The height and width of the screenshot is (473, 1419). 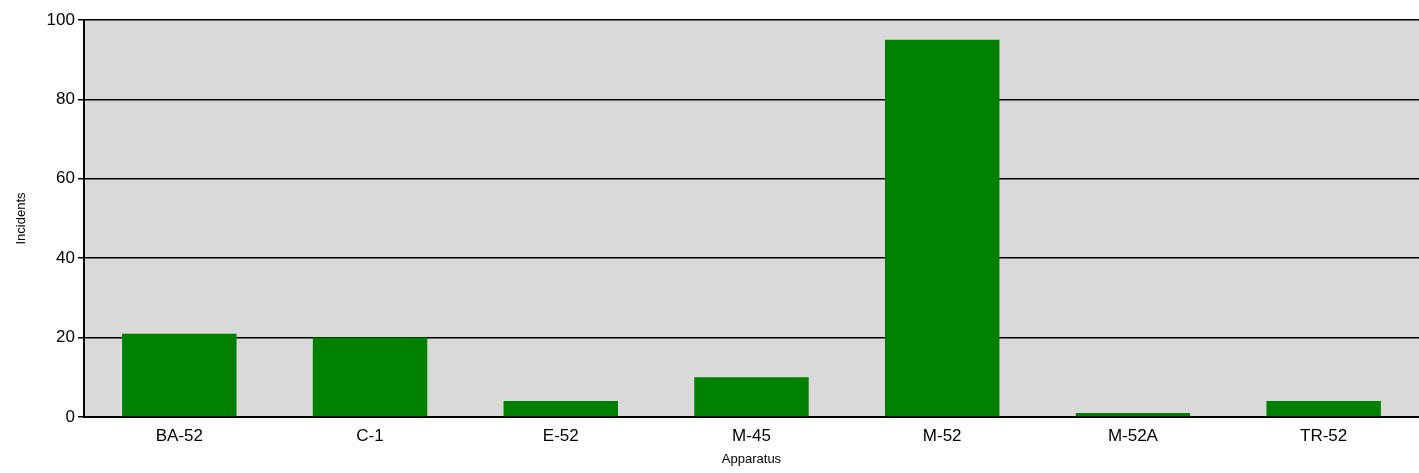 What do you see at coordinates (65, 257) in the screenshot?
I see `y-tick-label: 40` at bounding box center [65, 257].